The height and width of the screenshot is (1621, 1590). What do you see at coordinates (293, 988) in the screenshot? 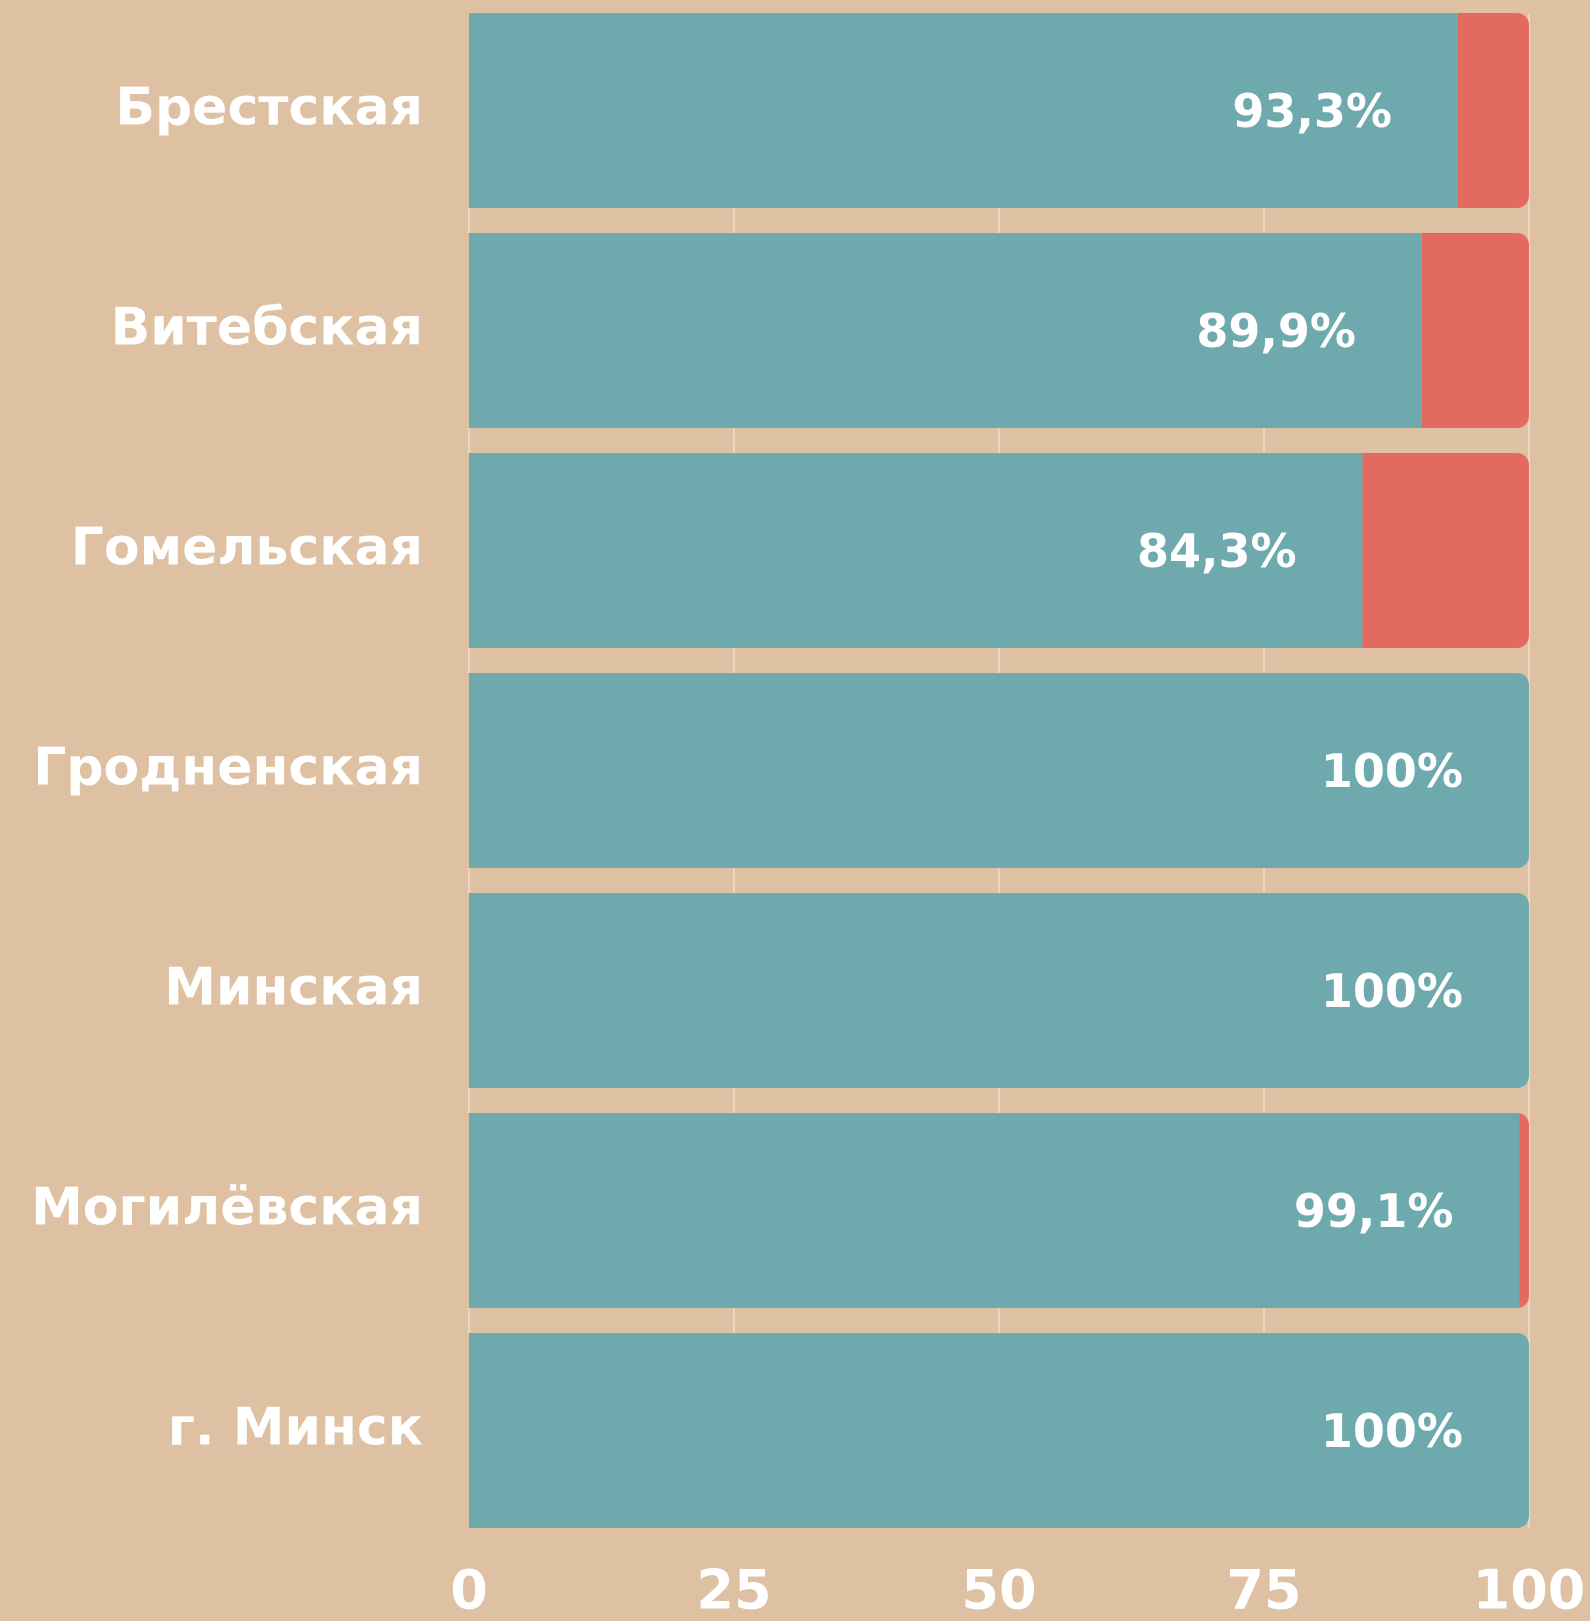
I see `category-label: Минская` at bounding box center [293, 988].